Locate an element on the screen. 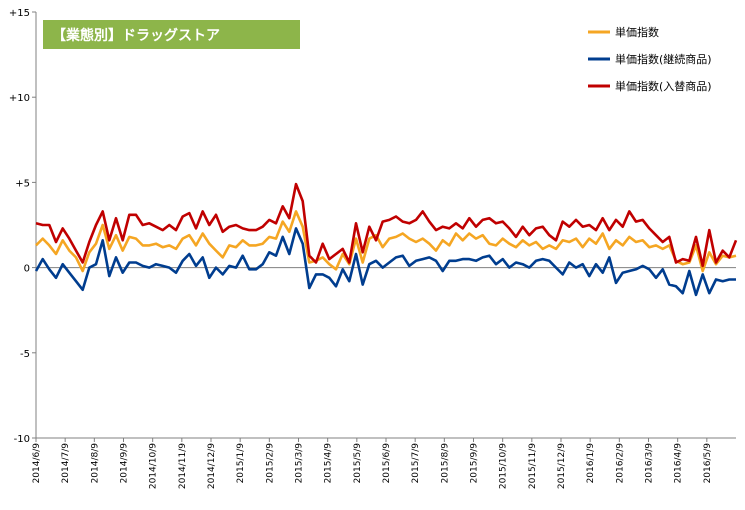 The width and height of the screenshot is (745, 510). y-tick-label: -10 is located at coordinates (22, 439).